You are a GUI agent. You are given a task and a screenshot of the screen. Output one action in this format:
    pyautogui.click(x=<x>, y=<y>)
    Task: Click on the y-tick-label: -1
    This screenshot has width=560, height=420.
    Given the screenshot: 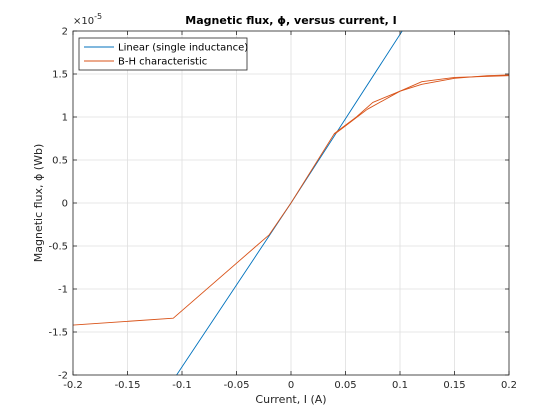 What is the action you would take?
    pyautogui.click(x=63, y=290)
    